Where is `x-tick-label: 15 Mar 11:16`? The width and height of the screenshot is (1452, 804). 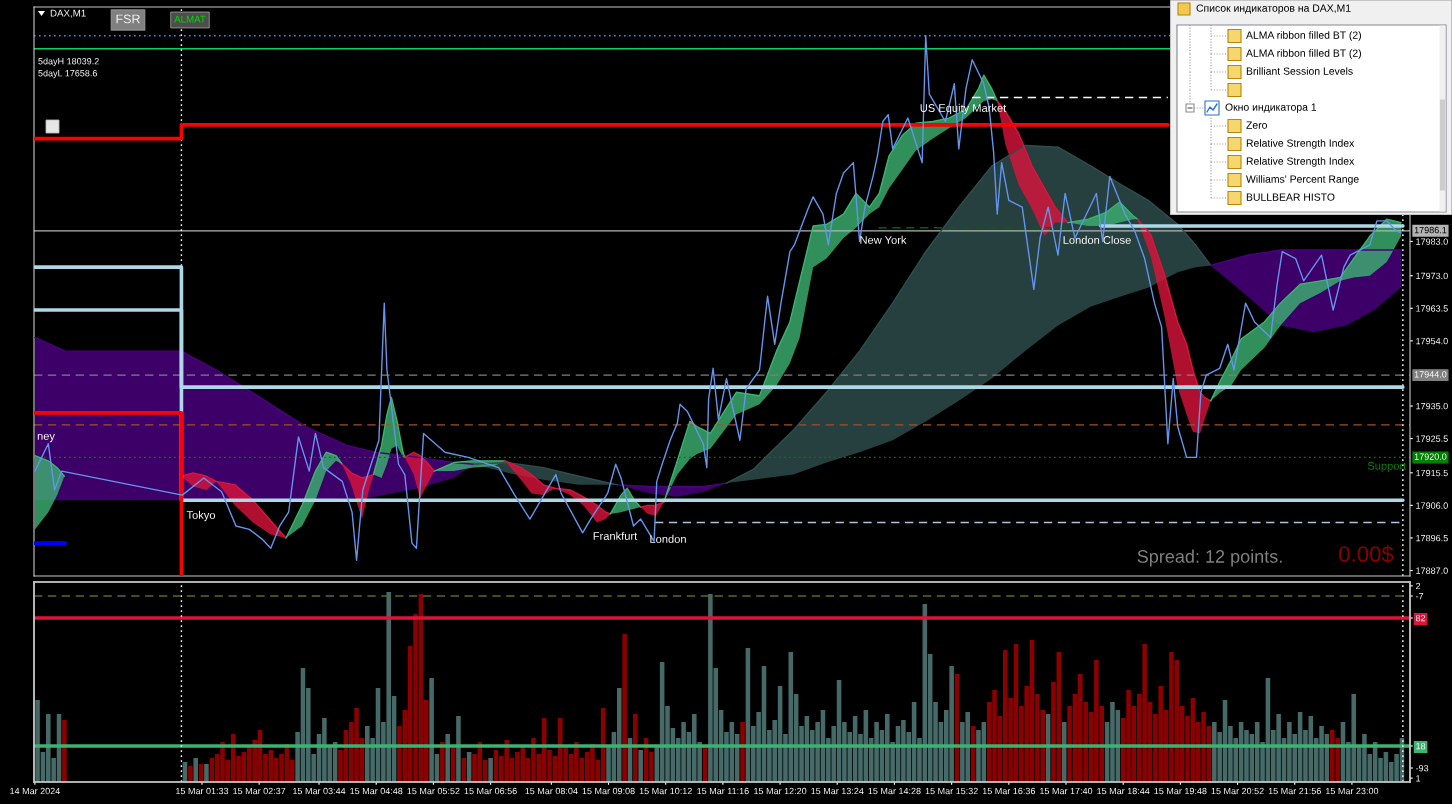 x-tick-label: 15 Mar 11:16 is located at coordinates (723, 791).